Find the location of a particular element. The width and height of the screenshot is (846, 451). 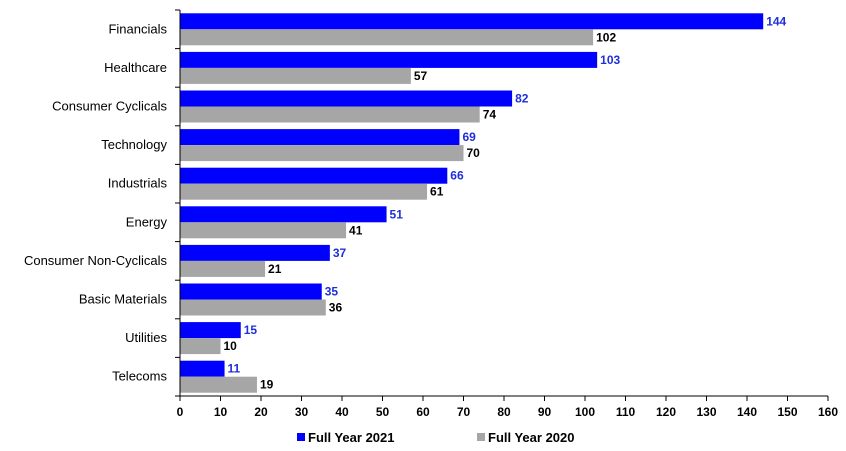

value-label-energy-full-year-2021: 51 is located at coordinates (397, 214).